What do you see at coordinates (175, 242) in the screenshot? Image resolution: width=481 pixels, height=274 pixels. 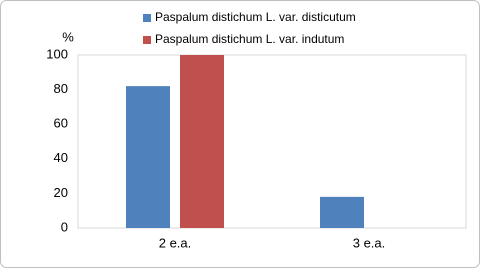 I see `x-tick-label: 2 e.a.` at bounding box center [175, 242].